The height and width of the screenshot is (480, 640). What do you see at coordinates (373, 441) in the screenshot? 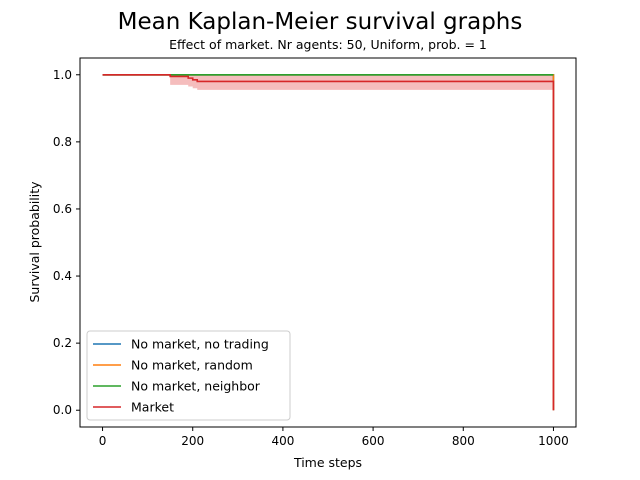
I see `x-tick-label: 600` at bounding box center [373, 441].